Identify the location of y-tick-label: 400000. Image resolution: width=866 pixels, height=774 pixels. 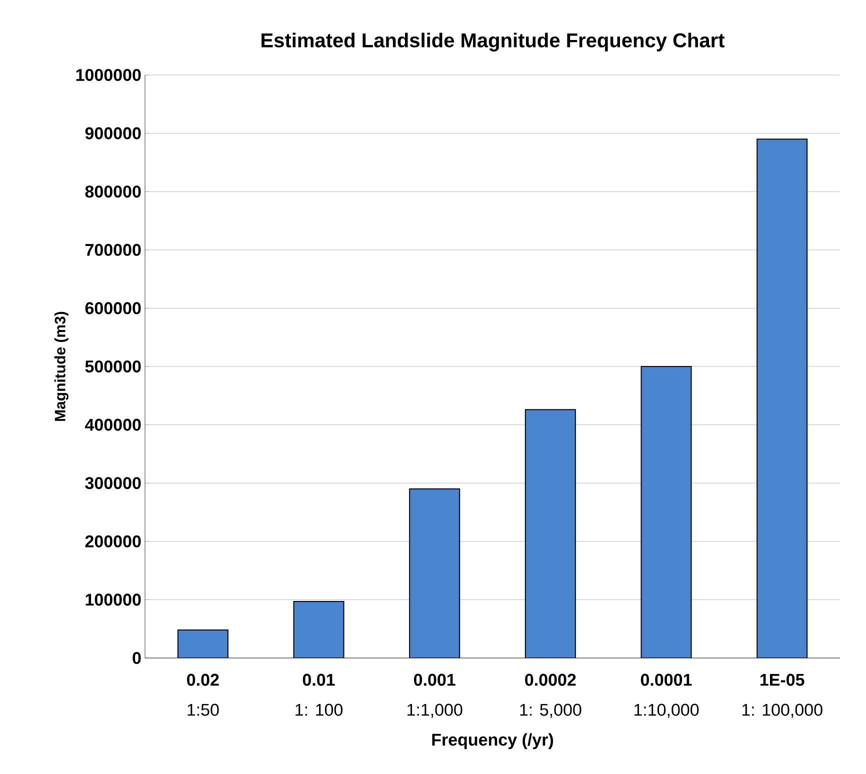
(112, 424).